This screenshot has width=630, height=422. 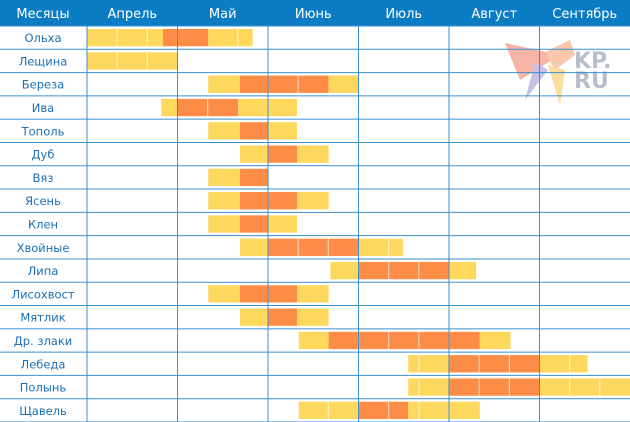 I want to click on row-label: Клен, so click(x=43, y=225).